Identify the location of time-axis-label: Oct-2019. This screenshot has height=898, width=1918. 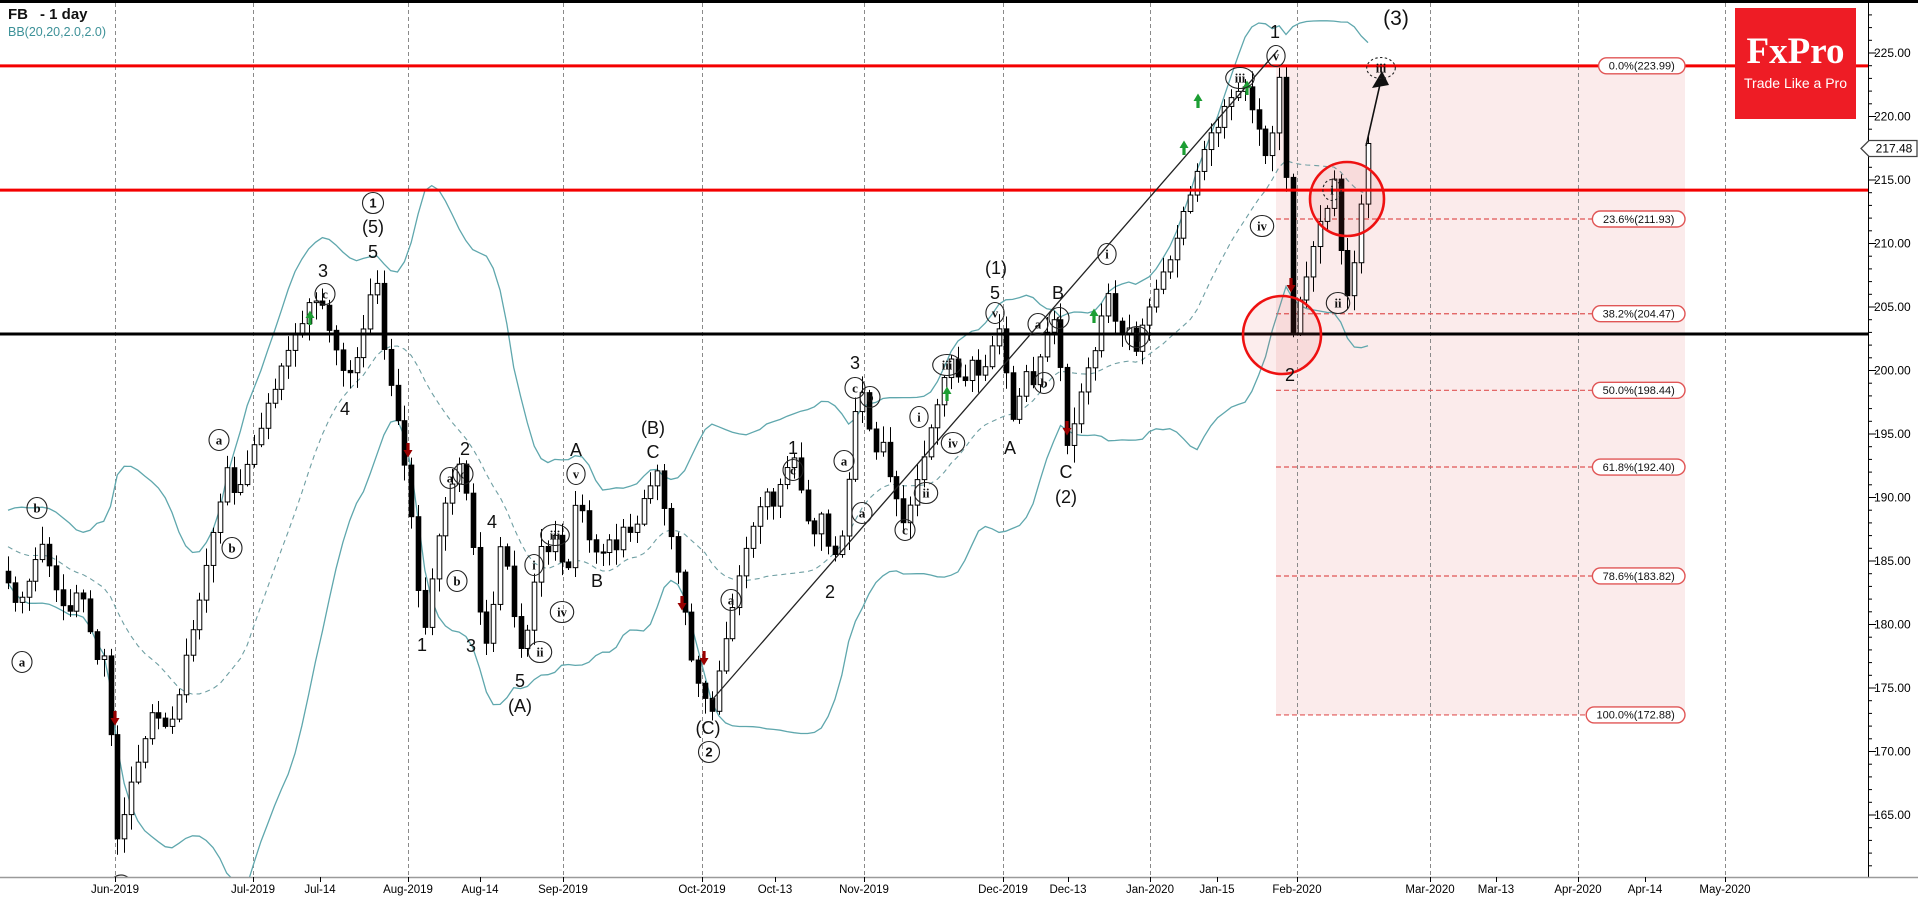
(701, 890).